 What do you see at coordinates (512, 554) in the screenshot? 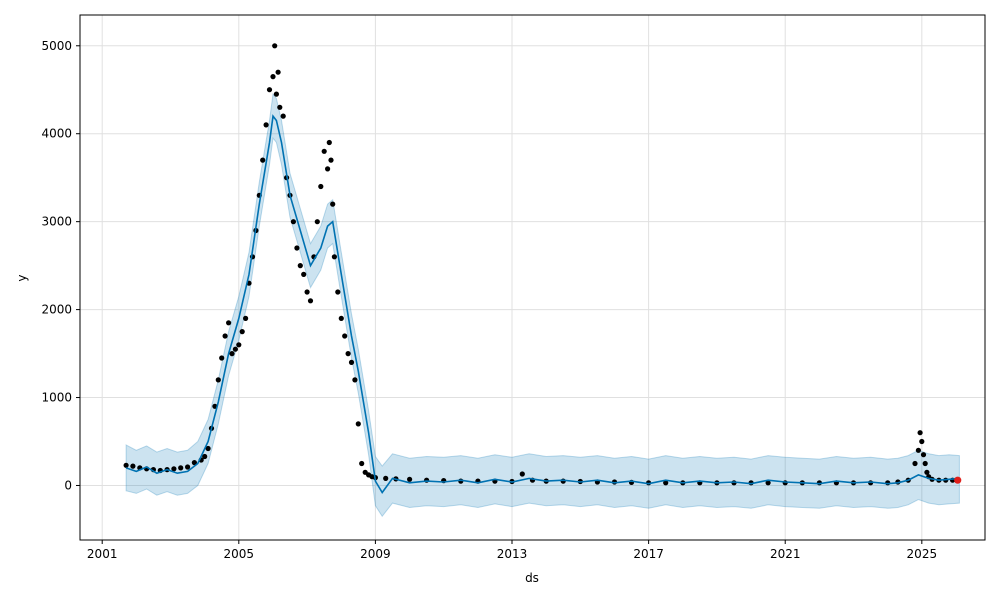
I see `x-tick-label: 2013` at bounding box center [512, 554].